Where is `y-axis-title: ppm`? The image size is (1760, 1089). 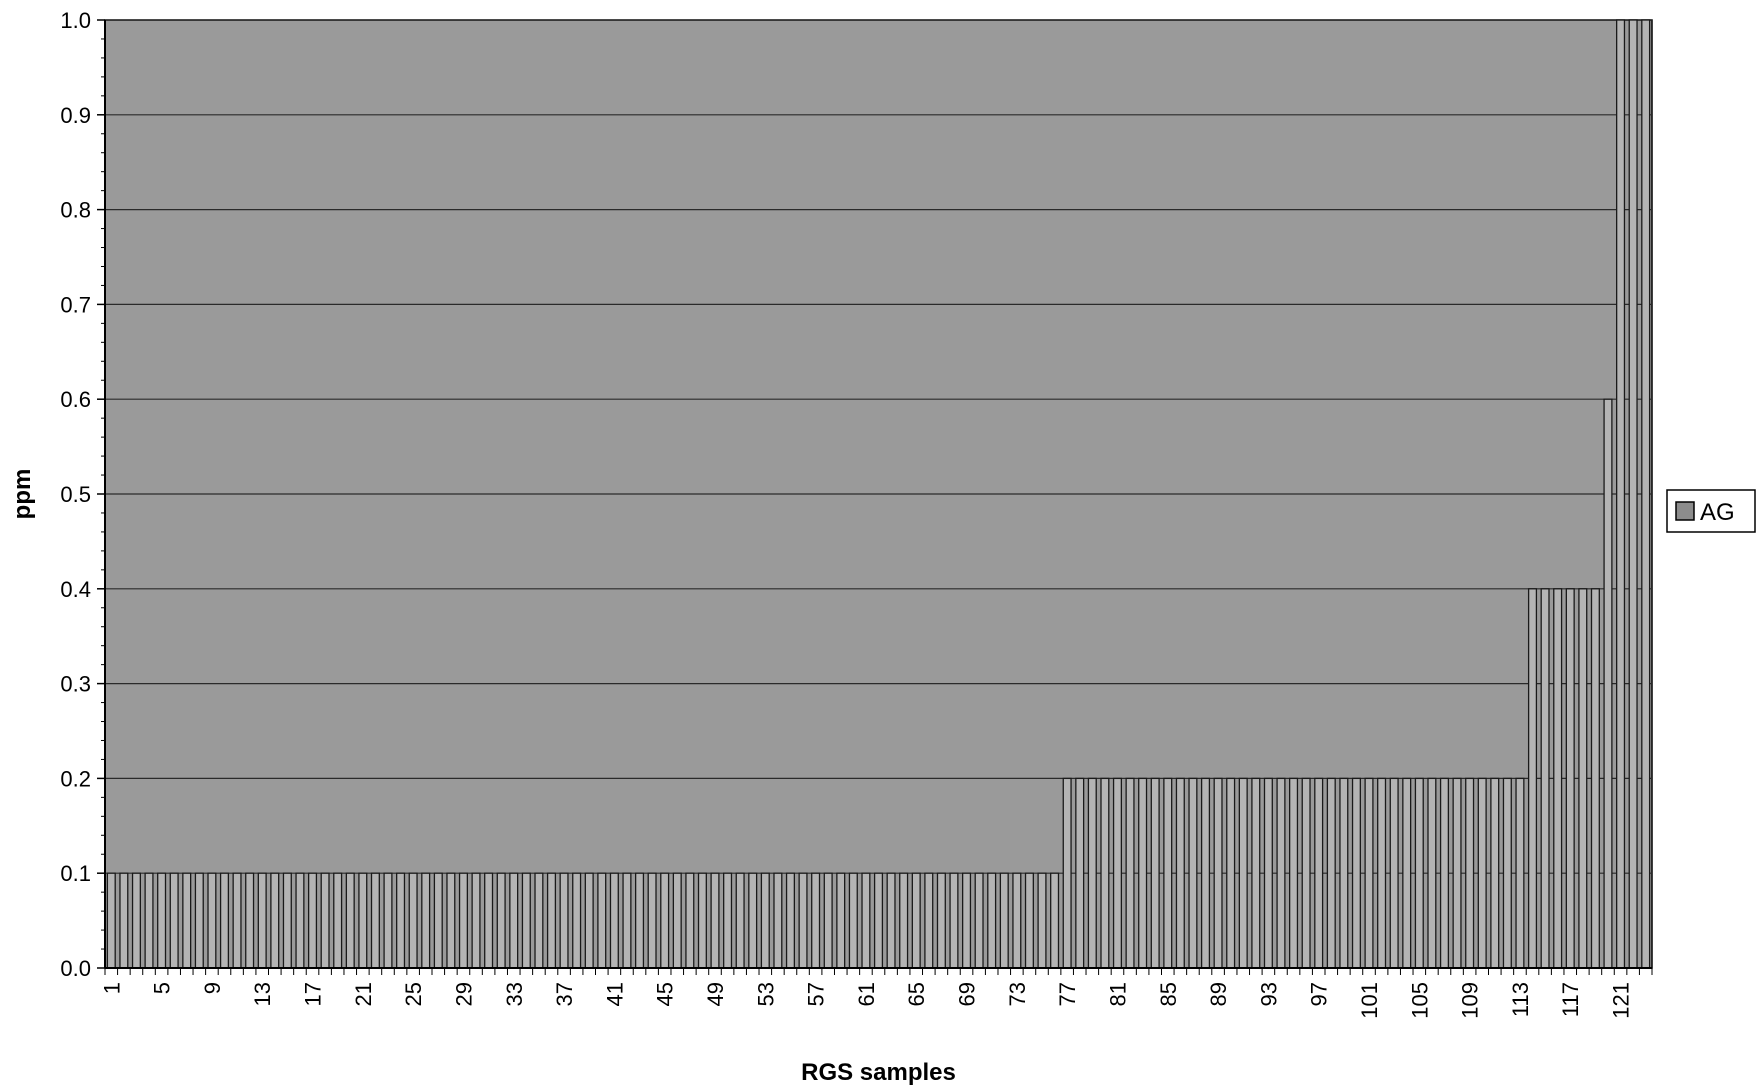
y-axis-title: ppm is located at coordinates (22, 494).